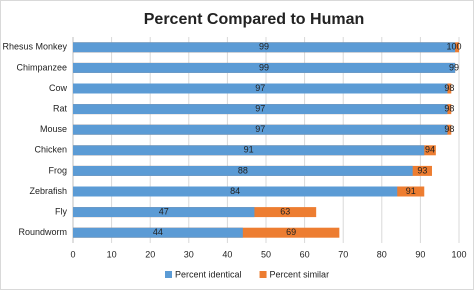 This screenshot has height=290, width=474. What do you see at coordinates (266, 254) in the screenshot?
I see `x-tick-label: 50` at bounding box center [266, 254].